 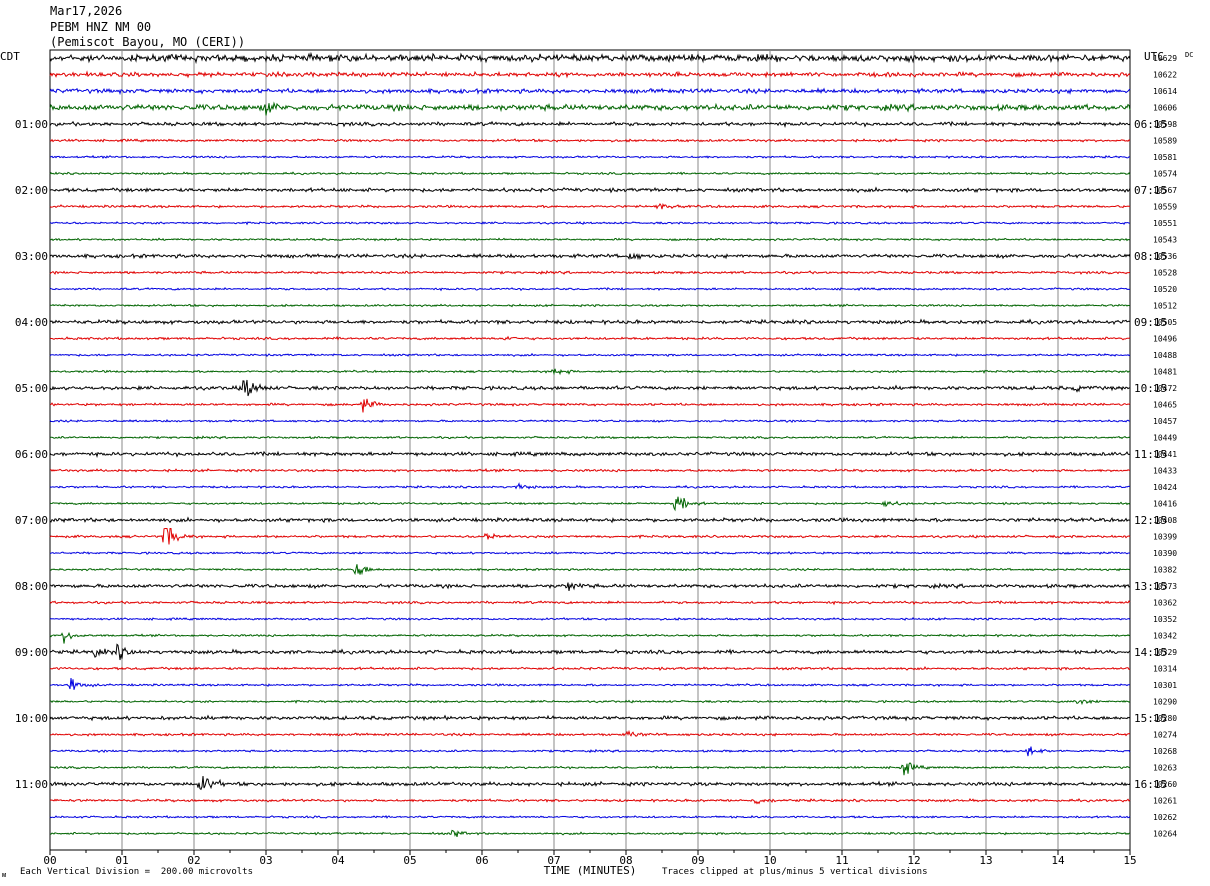 What do you see at coordinates (1165, 685) in the screenshot?
I see `dc-offset-label: 10301` at bounding box center [1165, 685].